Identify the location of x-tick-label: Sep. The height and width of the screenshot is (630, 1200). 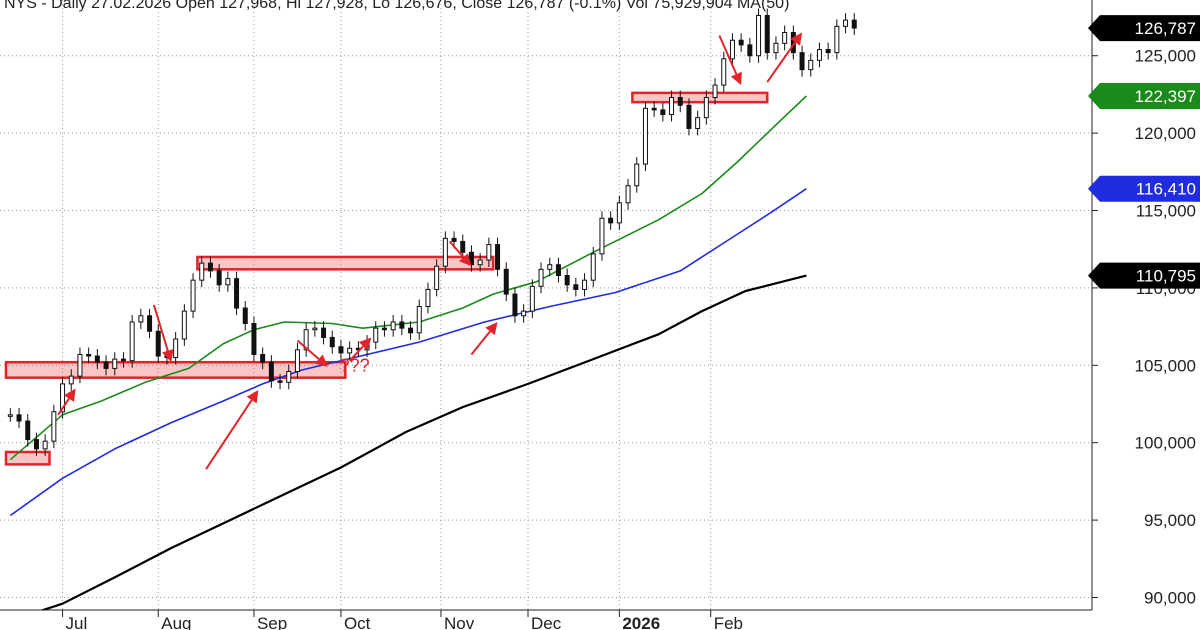
(272, 622).